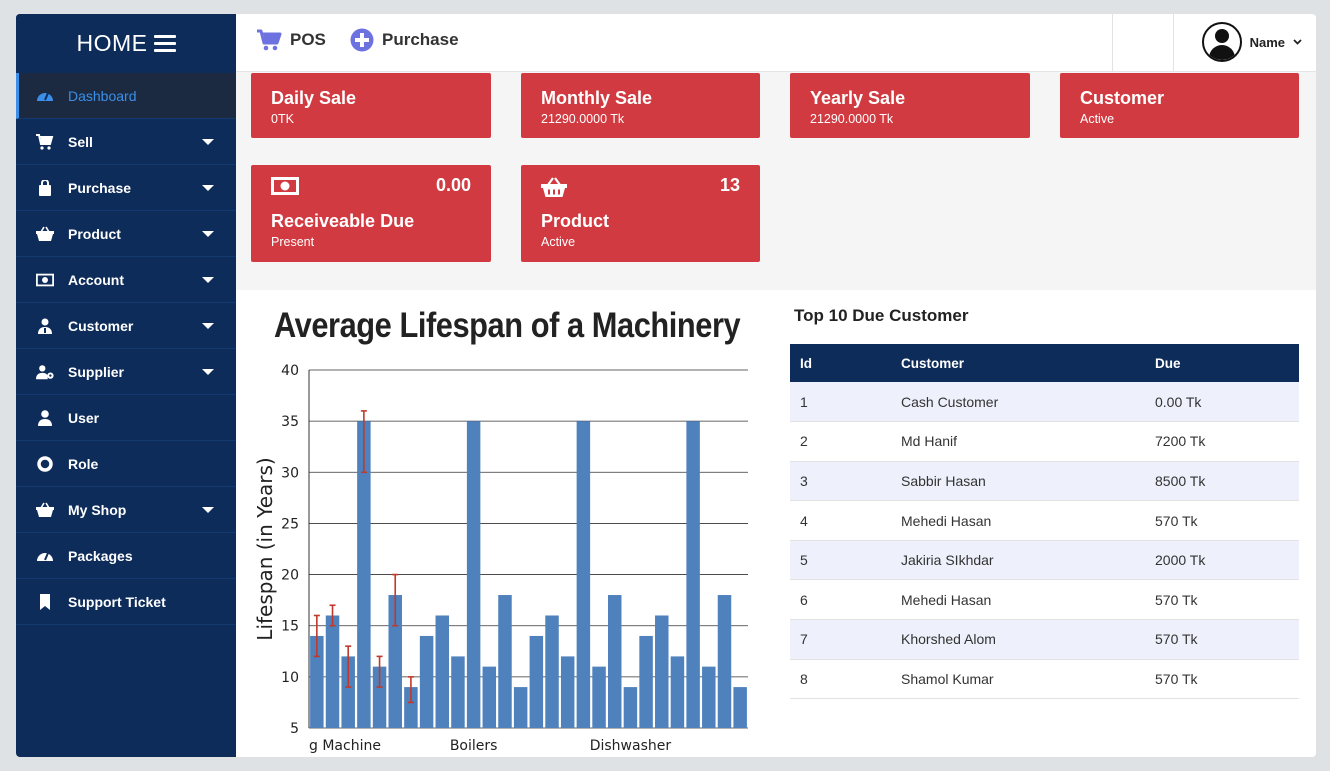 The width and height of the screenshot is (1330, 771). What do you see at coordinates (1044, 600) in the screenshot?
I see `table-row: 6 Mehedi Hasan 570 Tk` at bounding box center [1044, 600].